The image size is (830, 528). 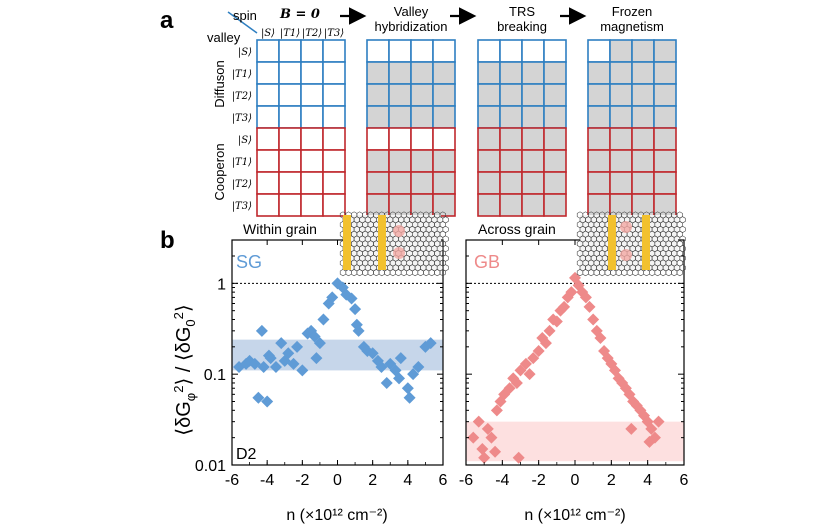 What do you see at coordinates (290, 33) in the screenshot?
I see `col-state-label: |T1⟩` at bounding box center [290, 33].